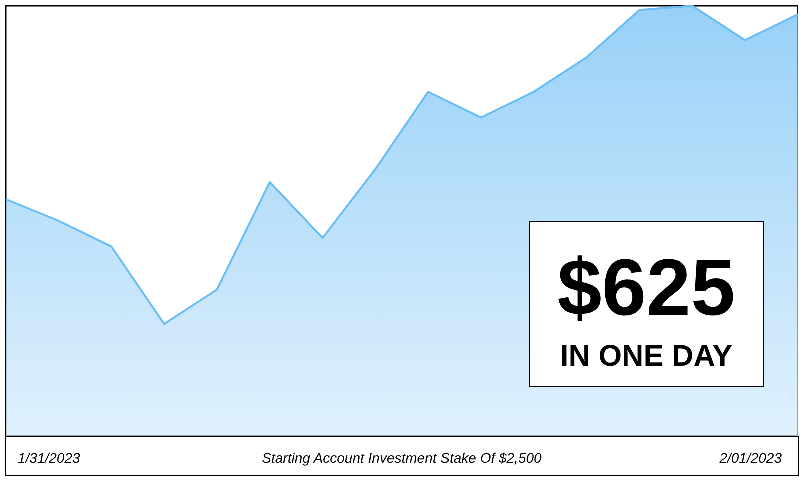  What do you see at coordinates (646, 357) in the screenshot?
I see `annotation: IN ONE DAY` at bounding box center [646, 357].